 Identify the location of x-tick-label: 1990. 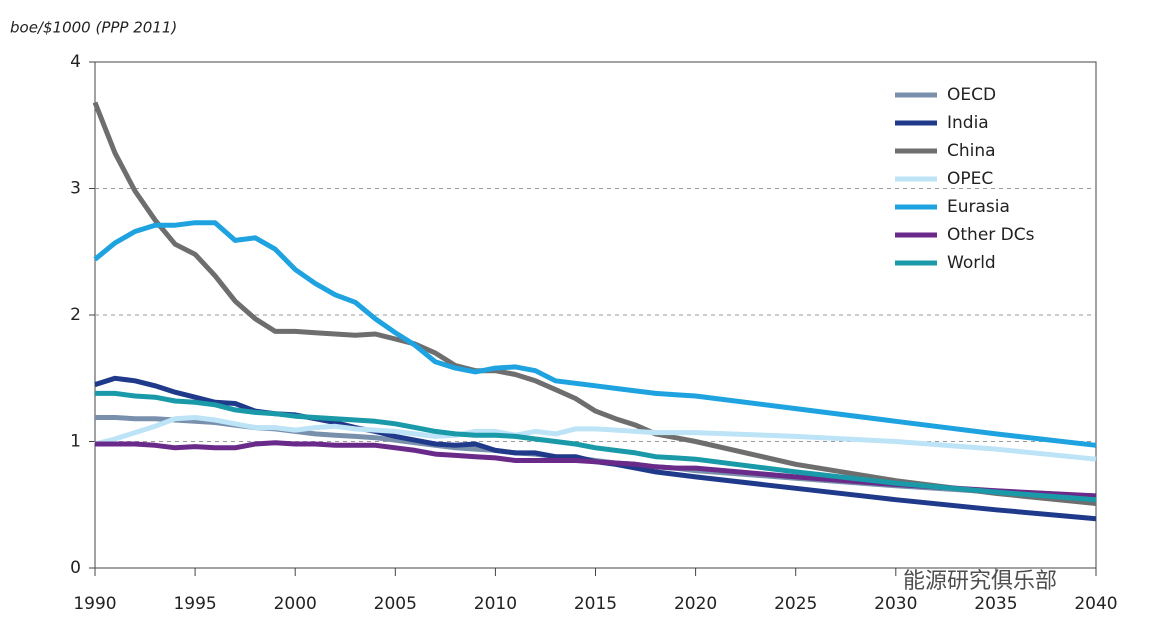
(94, 604).